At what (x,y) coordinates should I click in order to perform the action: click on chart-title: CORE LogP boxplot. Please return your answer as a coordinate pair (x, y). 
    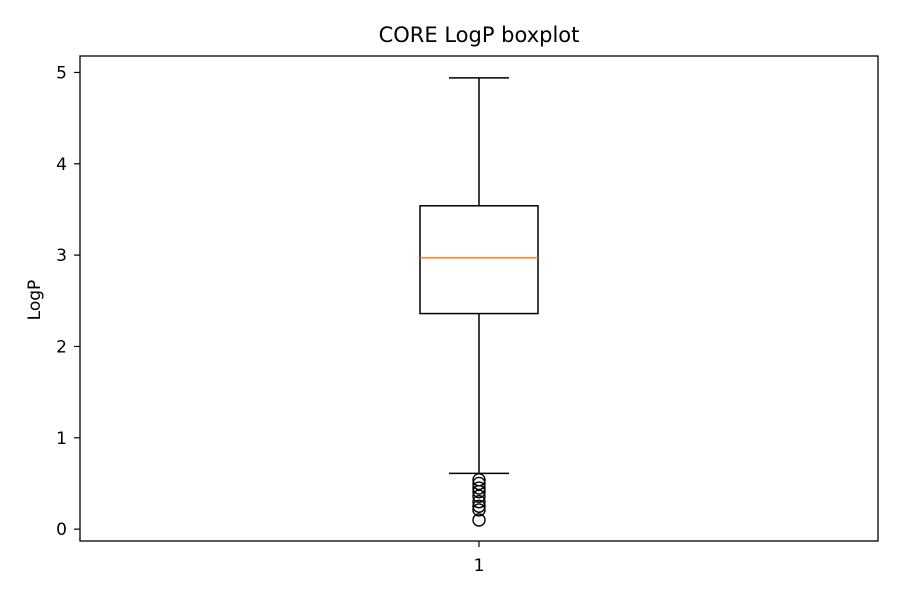
    Looking at the image, I should click on (479, 35).